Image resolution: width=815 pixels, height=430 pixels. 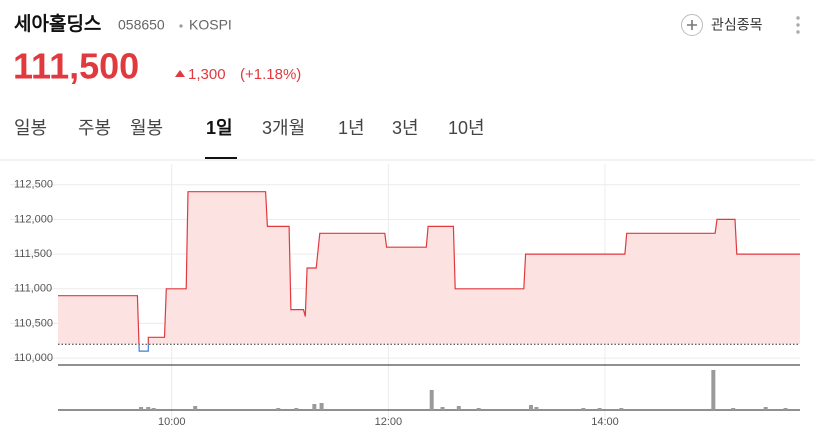 I want to click on y-tick-label: 112,000, so click(x=33, y=219).